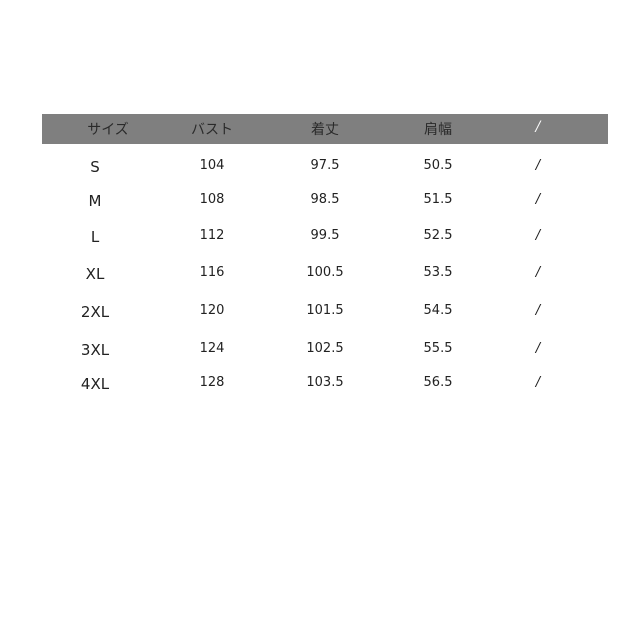 This screenshot has height=640, width=640. Describe the element at coordinates (212, 310) in the screenshot. I see `table-cell: 120` at that location.